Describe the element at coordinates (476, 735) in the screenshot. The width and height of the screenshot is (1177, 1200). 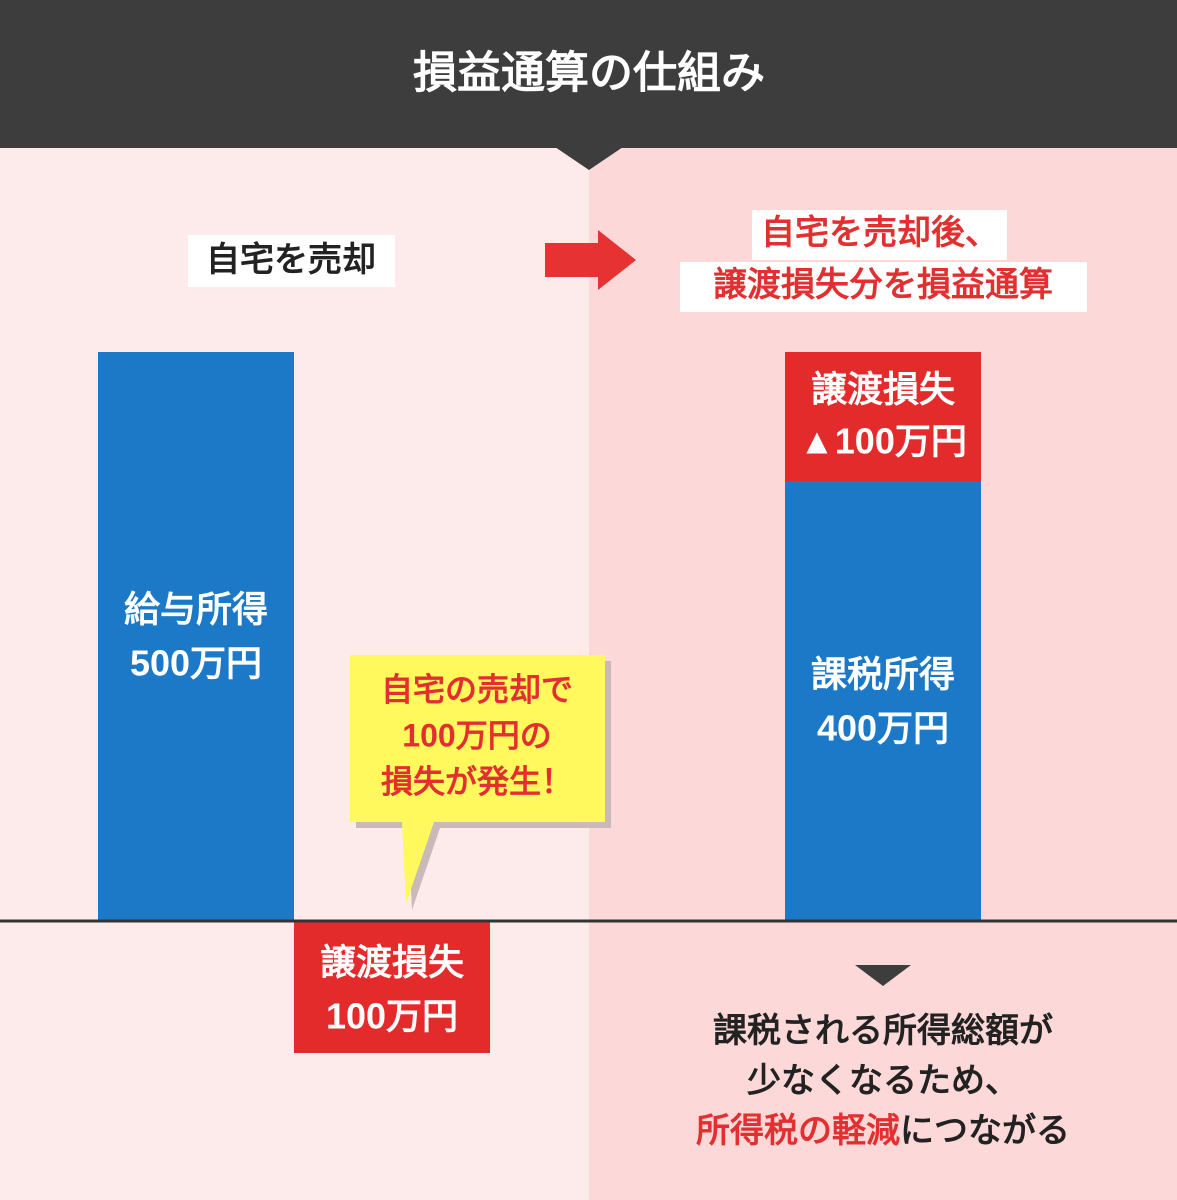
I see `bubble-text: 100万円の` at that location.